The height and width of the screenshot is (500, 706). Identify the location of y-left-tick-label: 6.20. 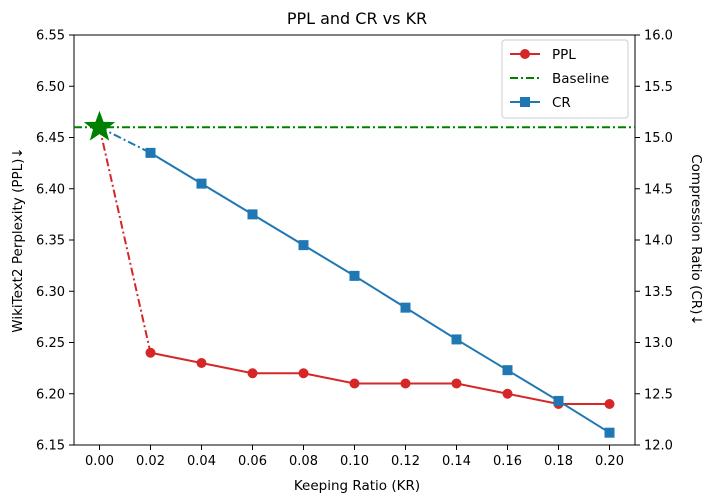
(50, 394).